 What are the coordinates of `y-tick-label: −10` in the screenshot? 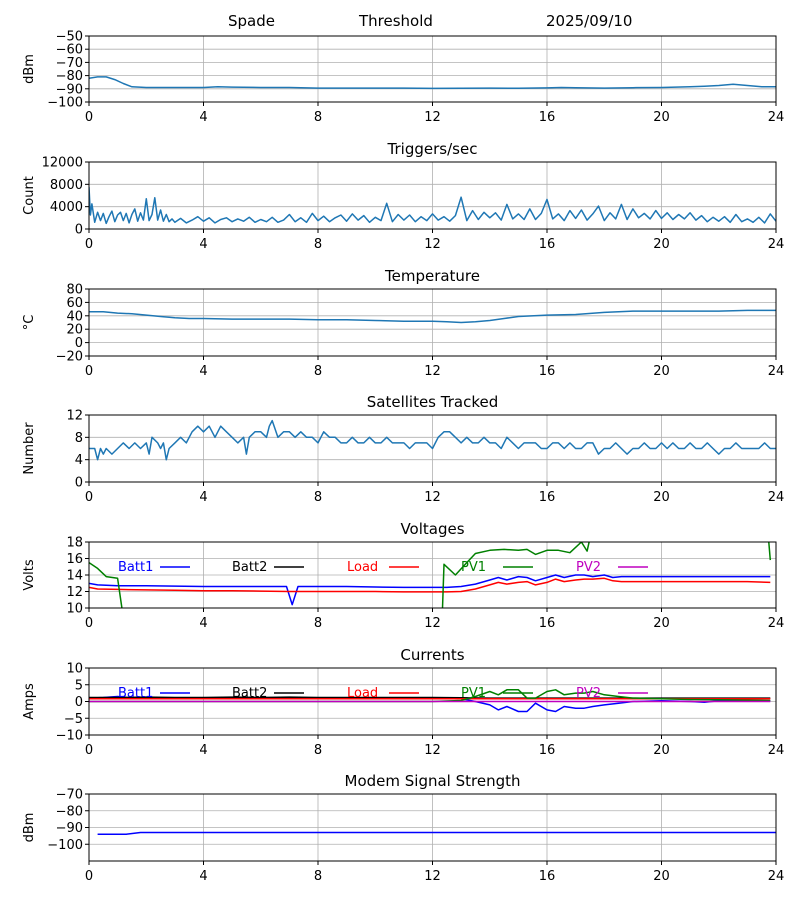 It's located at (69, 736).